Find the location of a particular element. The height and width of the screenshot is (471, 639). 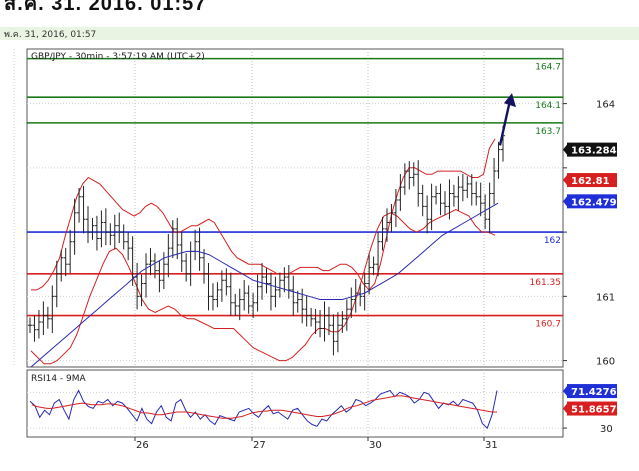

window-title-fragment: ส.ค. 31, 2016, 01:57 is located at coordinates (319, 5).